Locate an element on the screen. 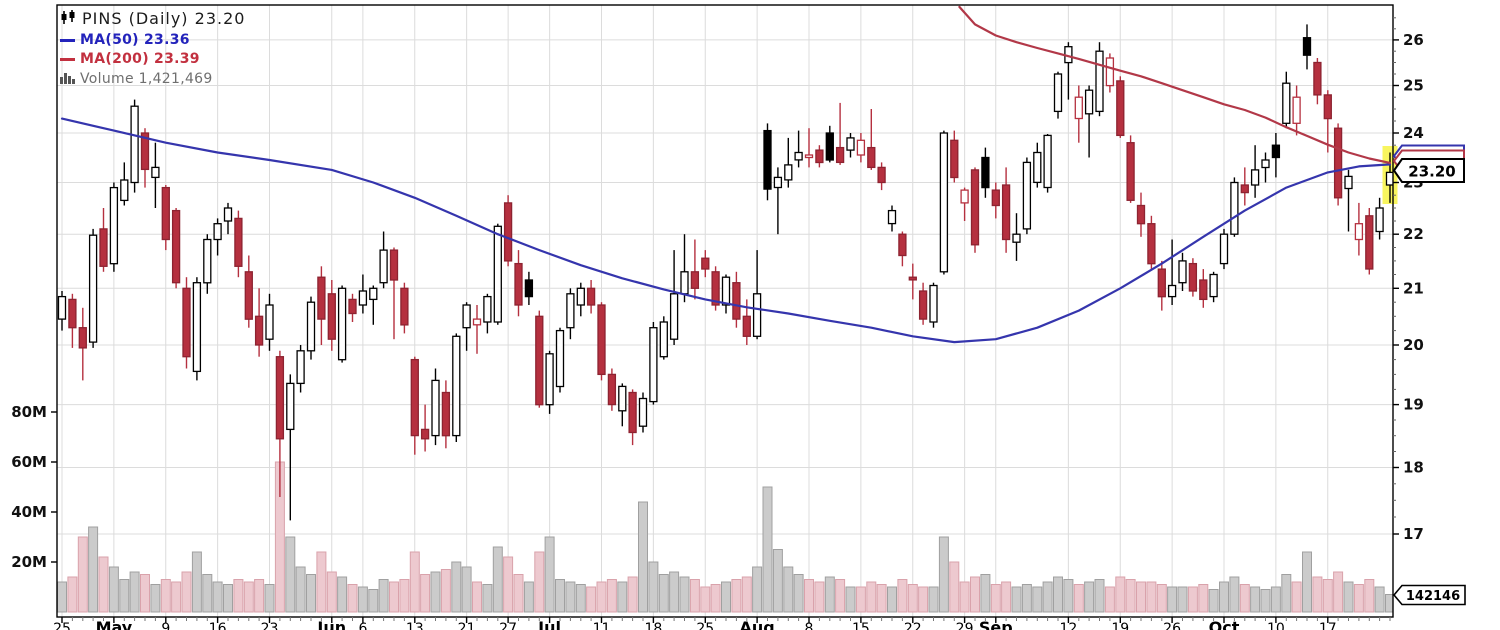 This screenshot has height=630, width=1500. ma200-line is located at coordinates (1175, 84).